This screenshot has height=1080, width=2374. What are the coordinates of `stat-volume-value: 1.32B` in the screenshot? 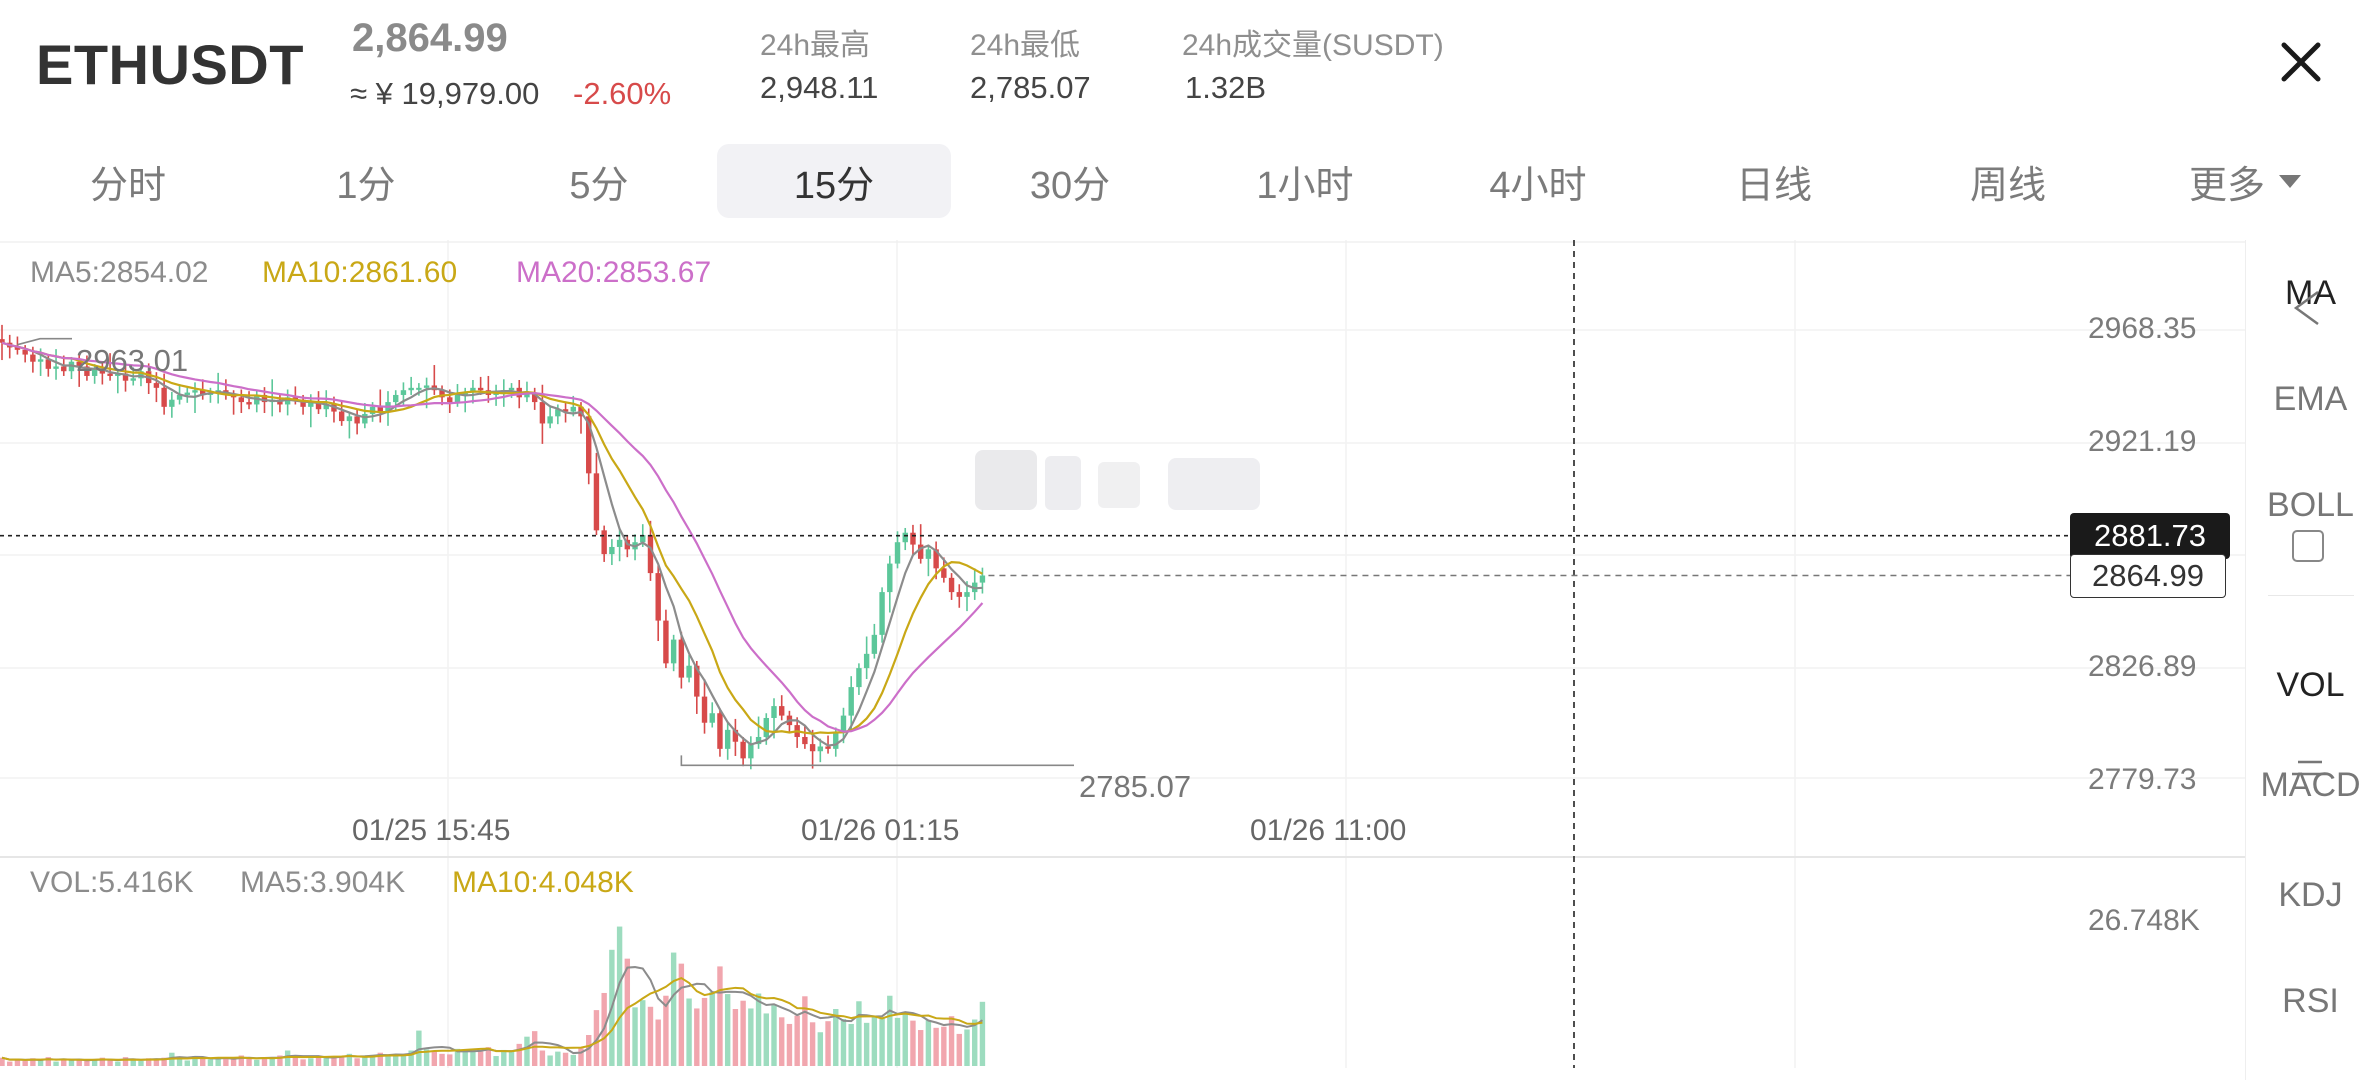 It's located at (1226, 87).